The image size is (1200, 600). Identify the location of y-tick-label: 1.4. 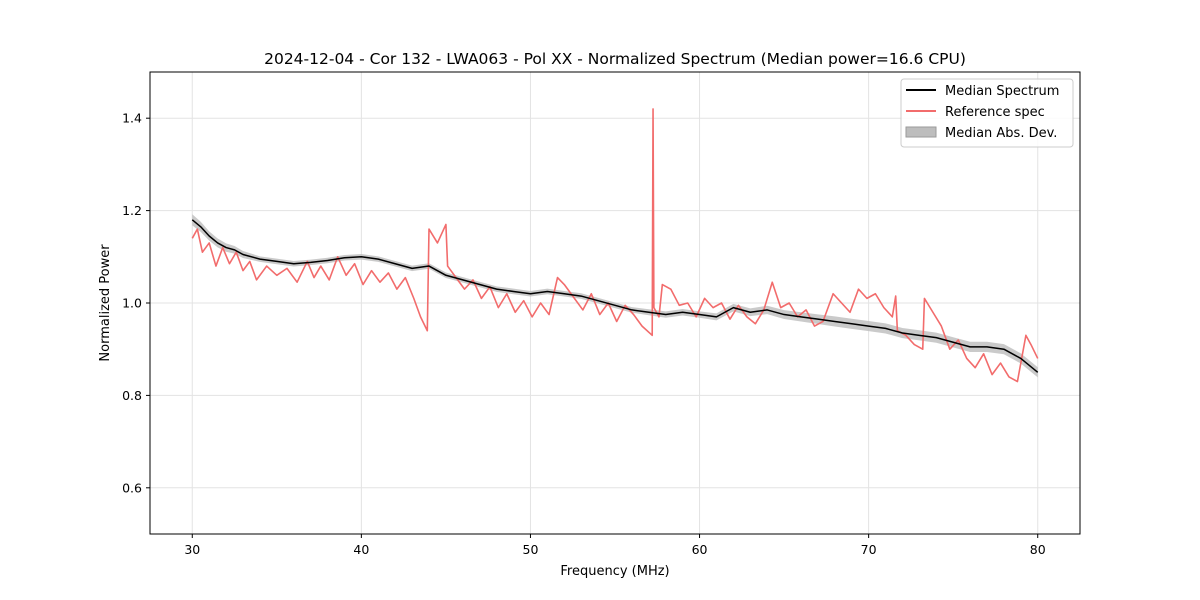
(132, 118).